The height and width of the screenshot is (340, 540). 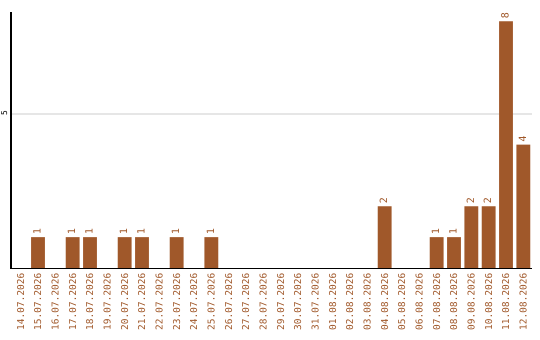 I want to click on x-tick-label: 12.08.2026, so click(x=524, y=301).